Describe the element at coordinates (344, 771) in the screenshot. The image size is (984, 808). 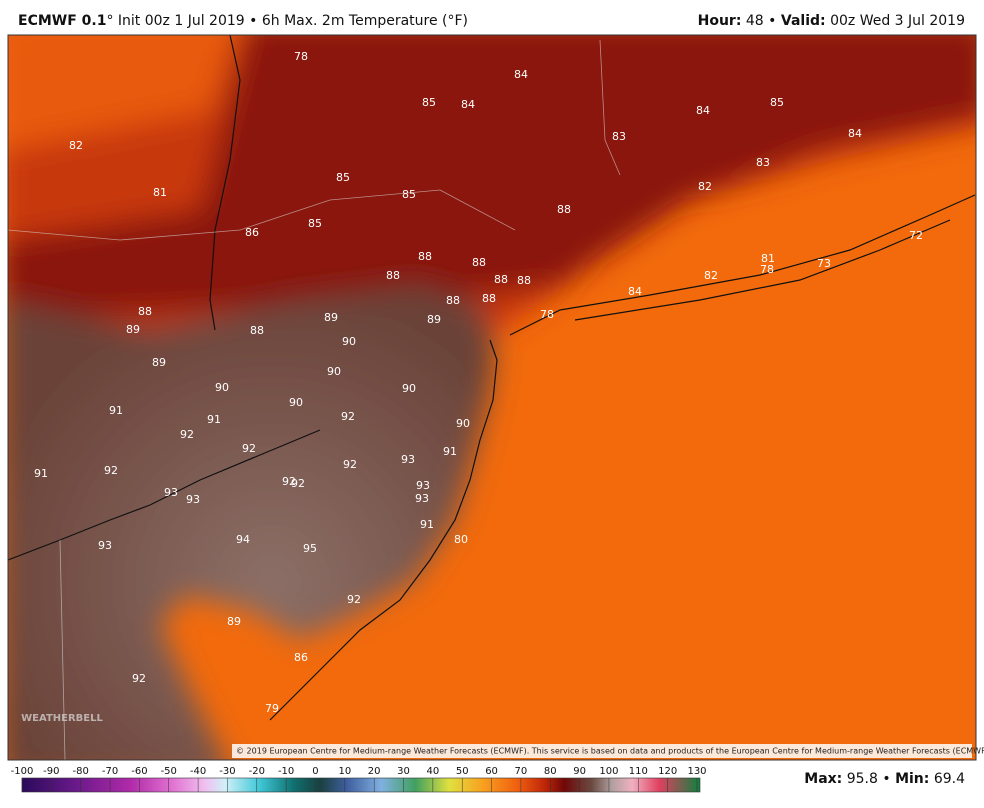
I see `colorbar-tick-label: 10` at that location.